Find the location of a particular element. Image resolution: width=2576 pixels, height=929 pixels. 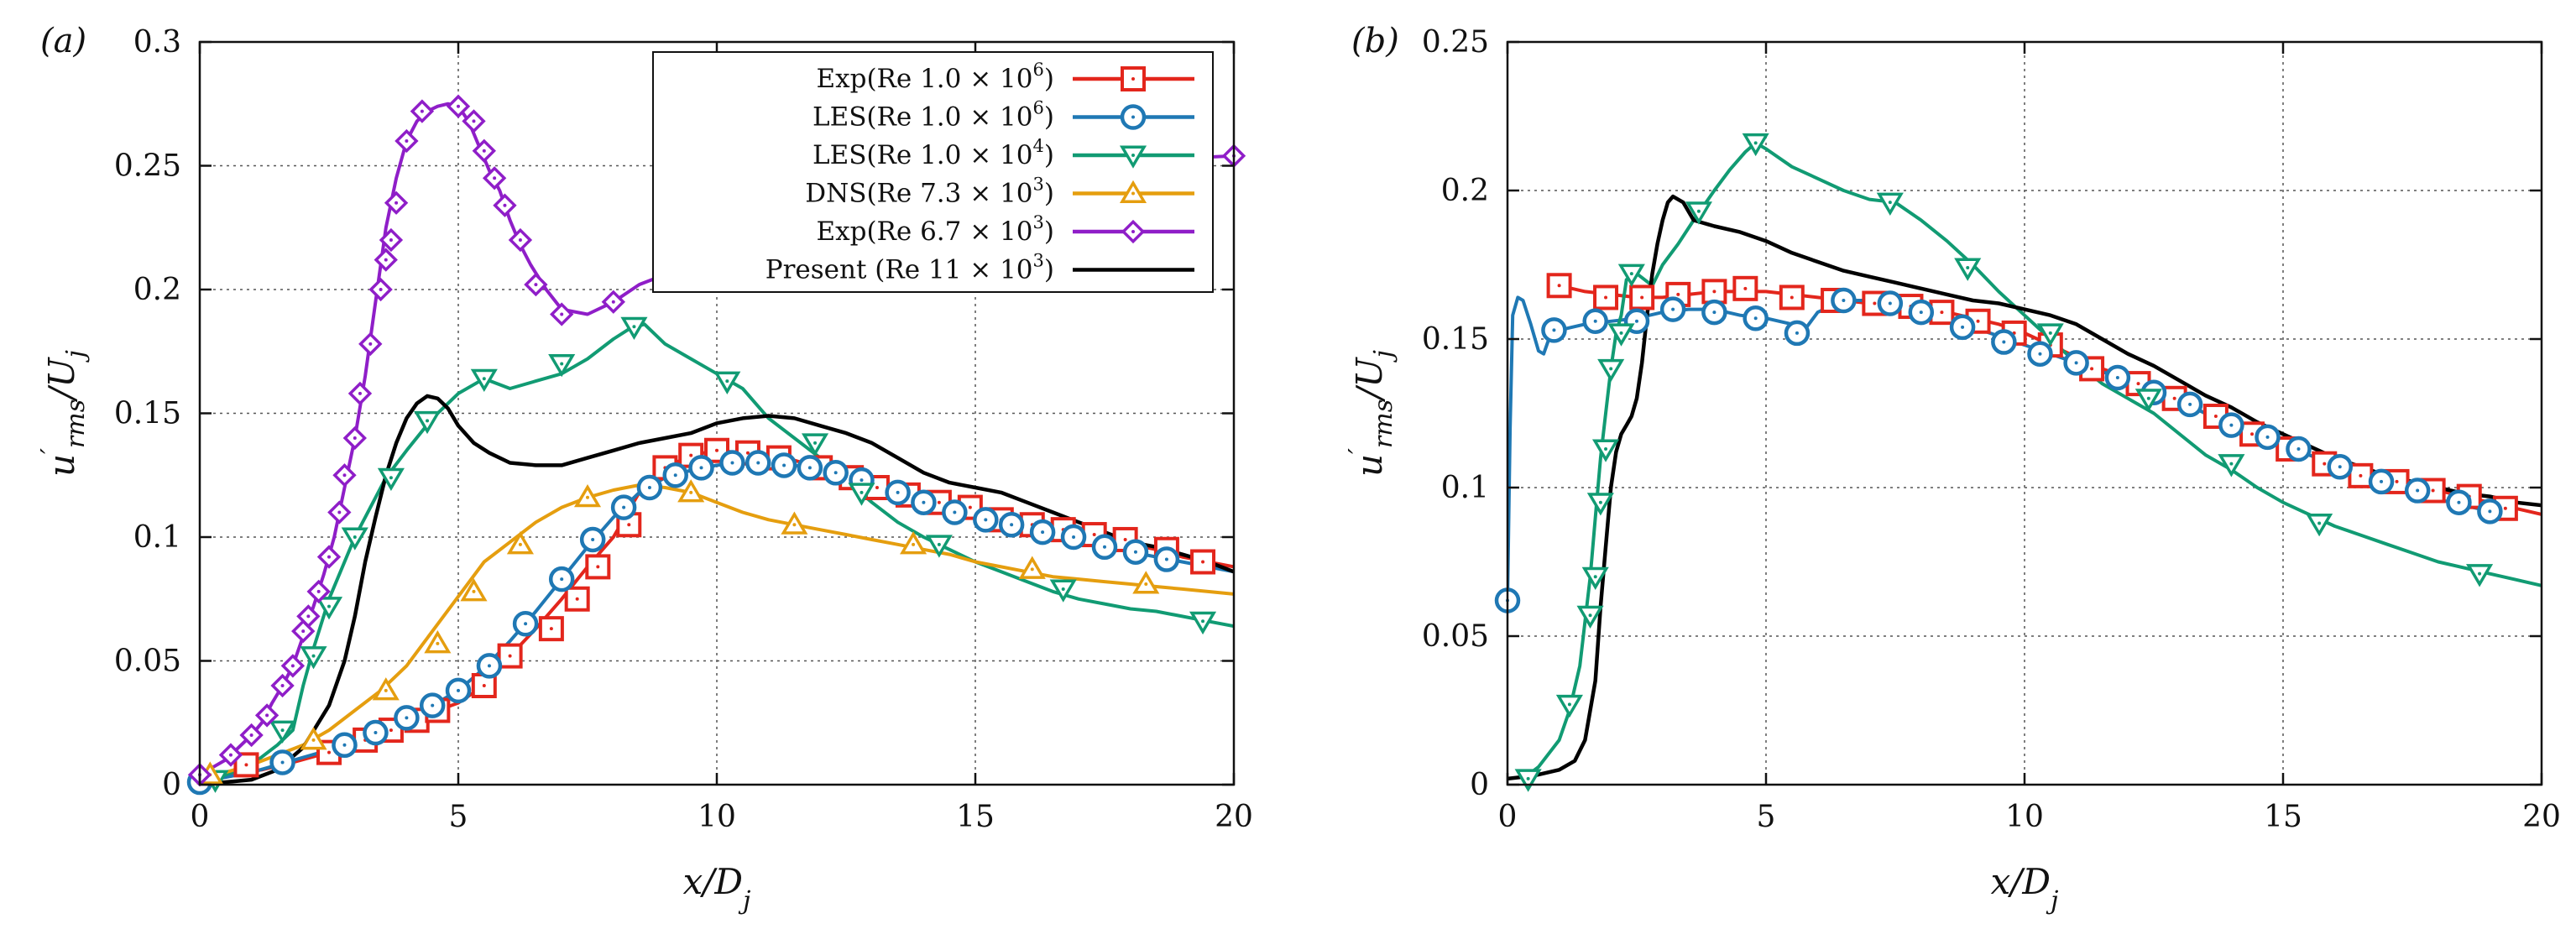

x-tick-label: 15 is located at coordinates (975, 817).